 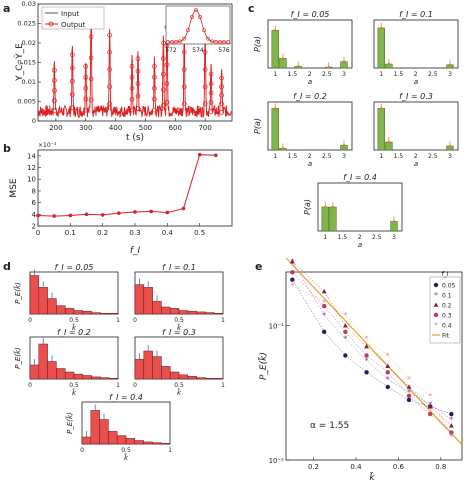 What do you see at coordinates (115, 128) in the screenshot?
I see `panel-a-xtick-label: 400` at bounding box center [115, 128].